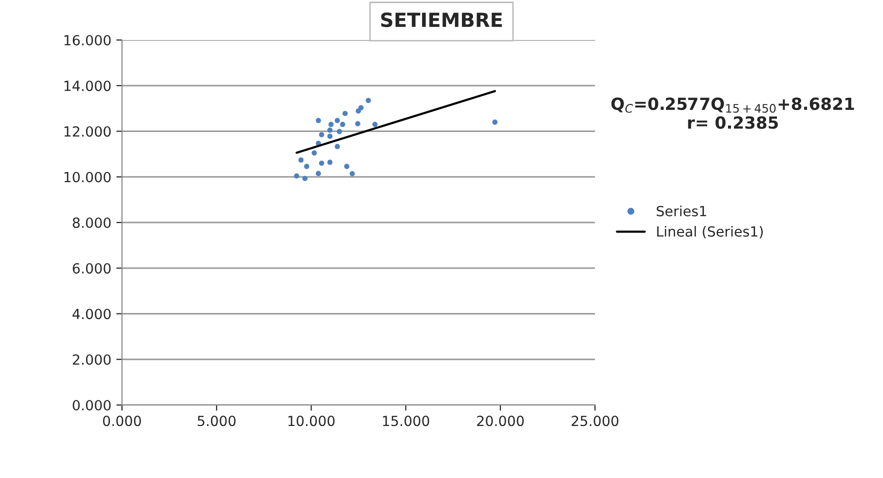  Describe the element at coordinates (406, 421) in the screenshot. I see `x-tick-label: 15.000` at that location.